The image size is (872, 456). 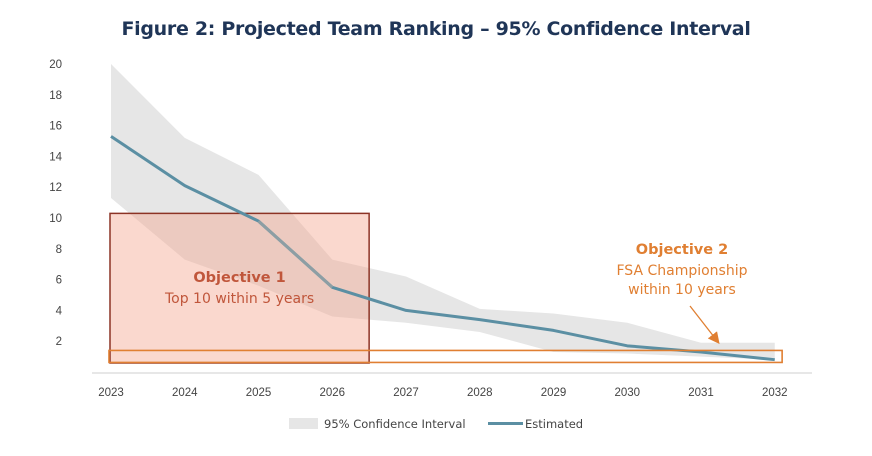 I want to click on objective-boxes-layer, so click(x=239, y=288).